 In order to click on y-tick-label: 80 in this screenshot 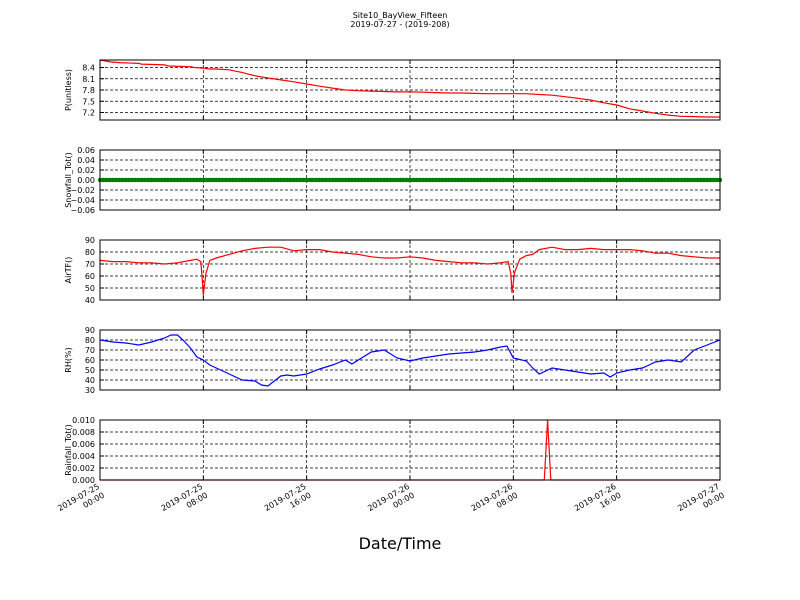, I will do `click(90, 340)`.